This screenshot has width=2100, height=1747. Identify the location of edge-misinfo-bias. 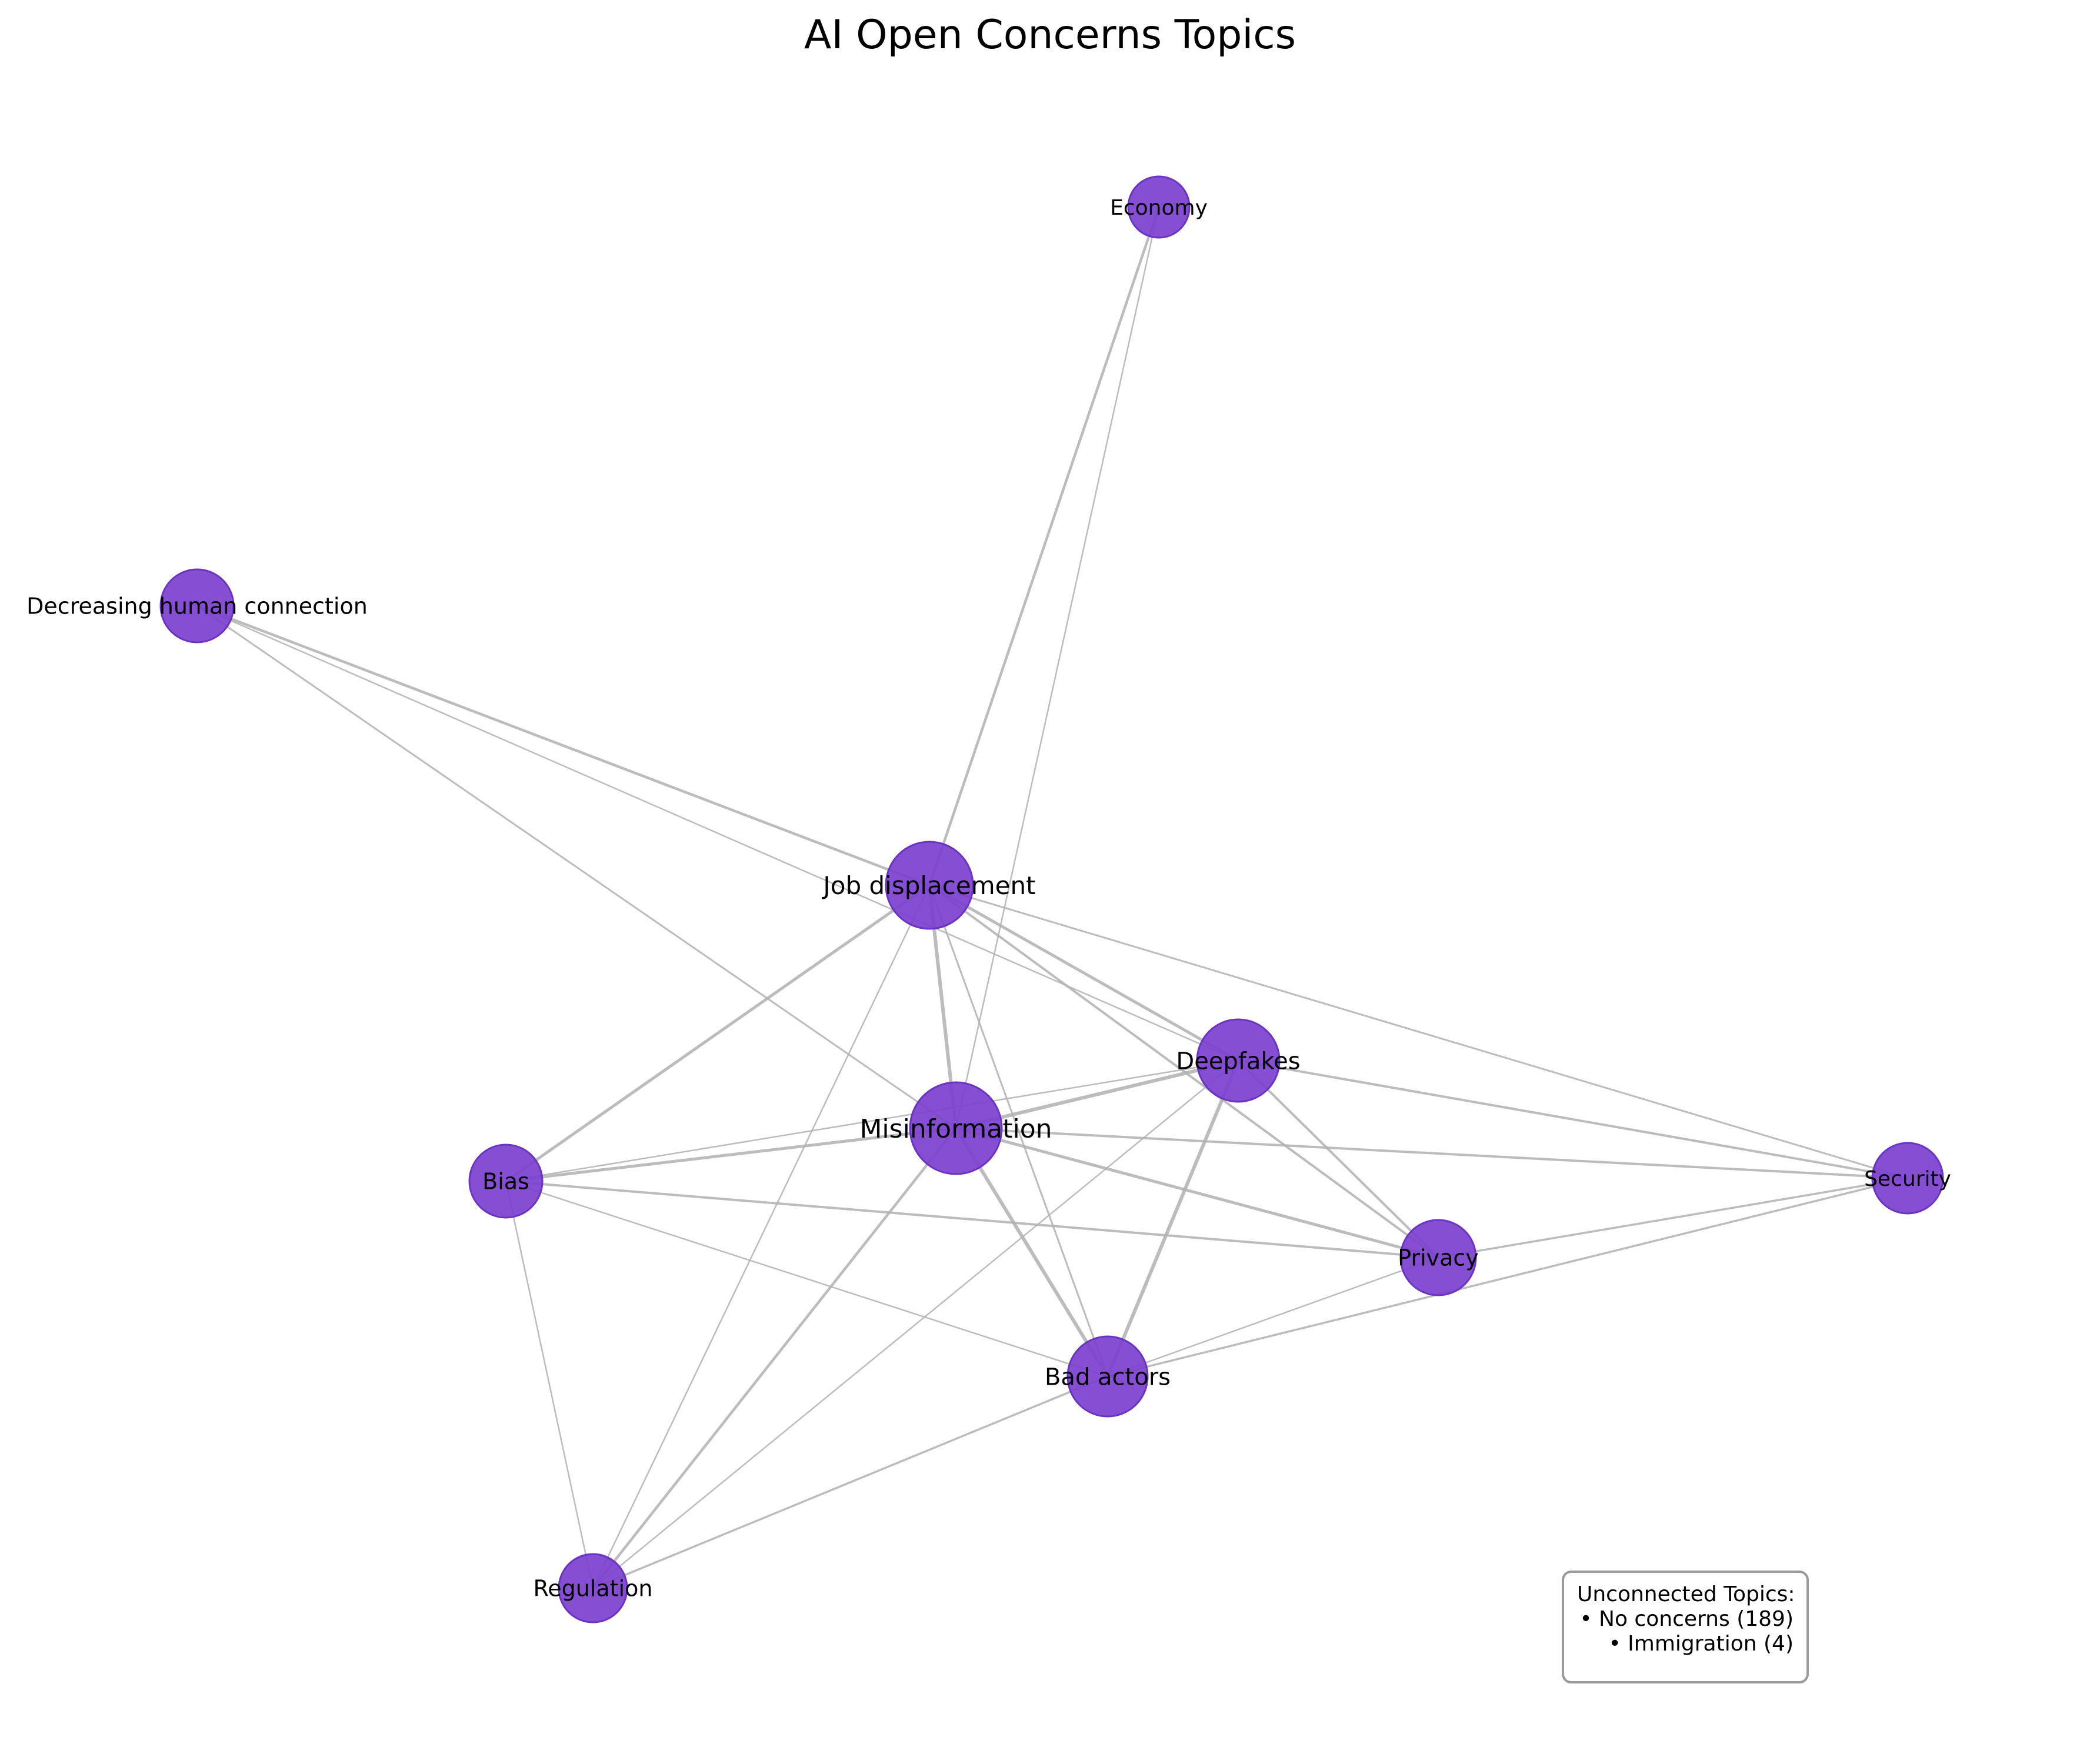
(730, 1154).